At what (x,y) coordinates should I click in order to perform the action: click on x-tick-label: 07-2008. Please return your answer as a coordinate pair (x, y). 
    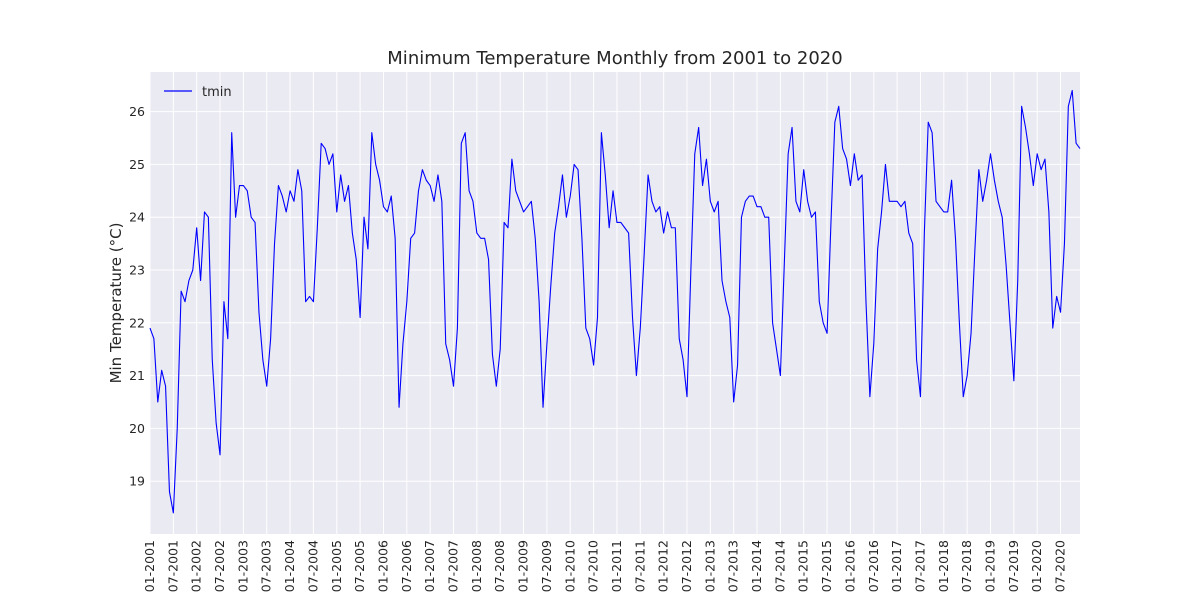
    Looking at the image, I should click on (499, 566).